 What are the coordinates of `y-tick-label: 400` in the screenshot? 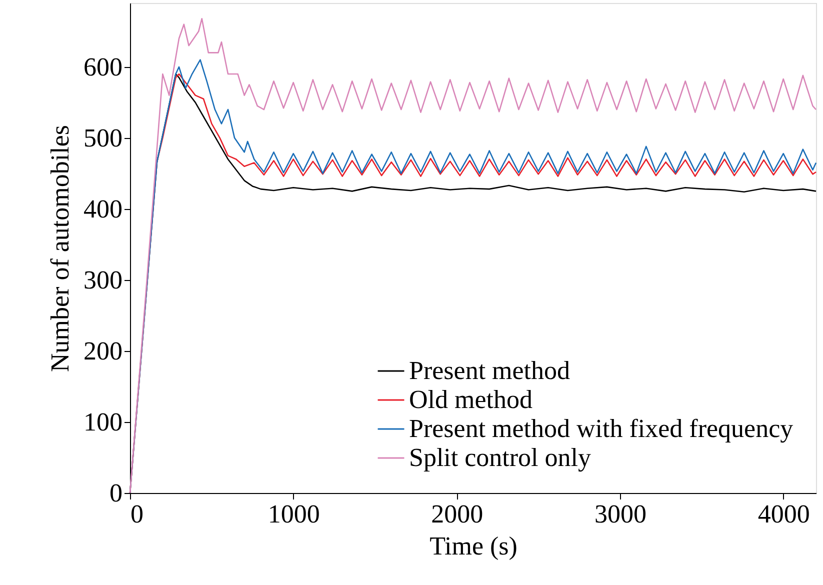 It's located at (103, 209).